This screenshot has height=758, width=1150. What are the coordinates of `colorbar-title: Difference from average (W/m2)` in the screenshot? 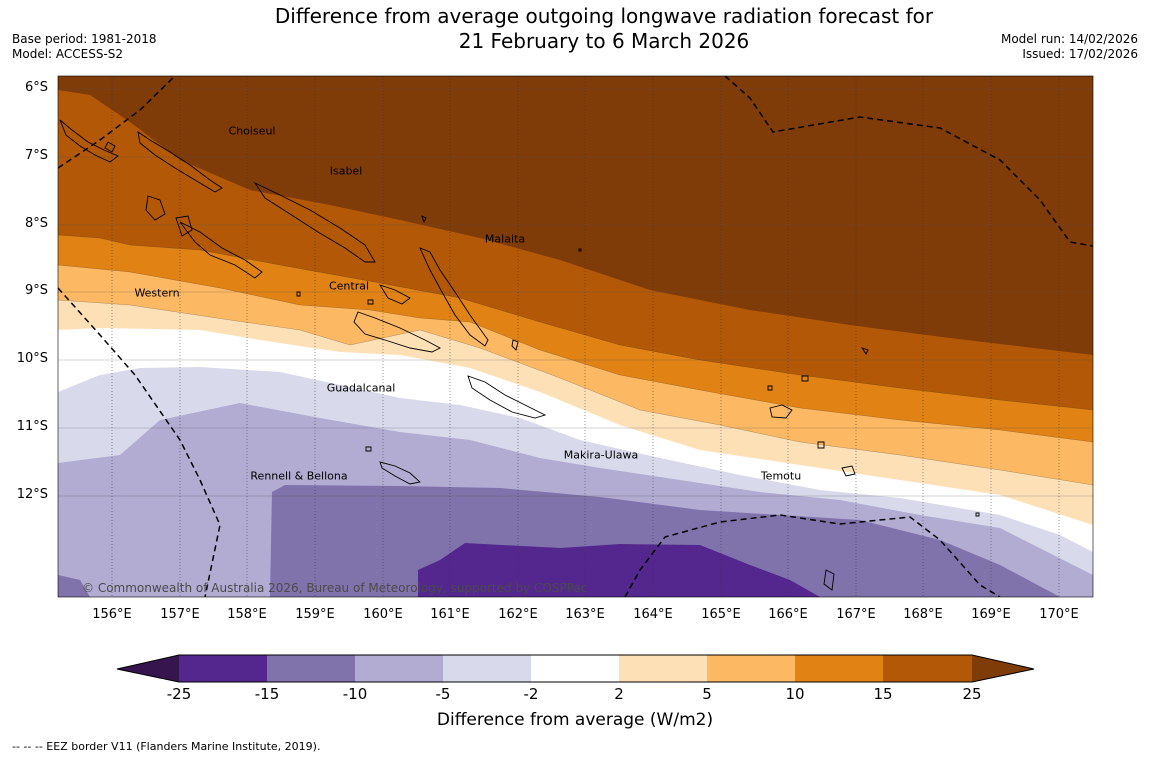 It's located at (575, 720).